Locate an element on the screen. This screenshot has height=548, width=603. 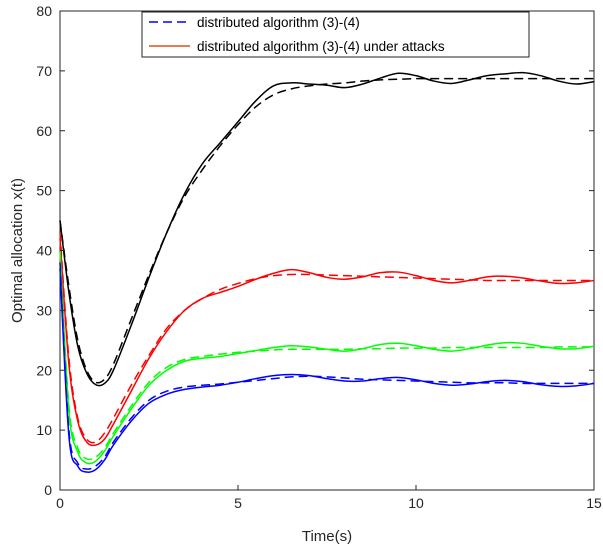
x-tick-label: 0 is located at coordinates (60, 503).